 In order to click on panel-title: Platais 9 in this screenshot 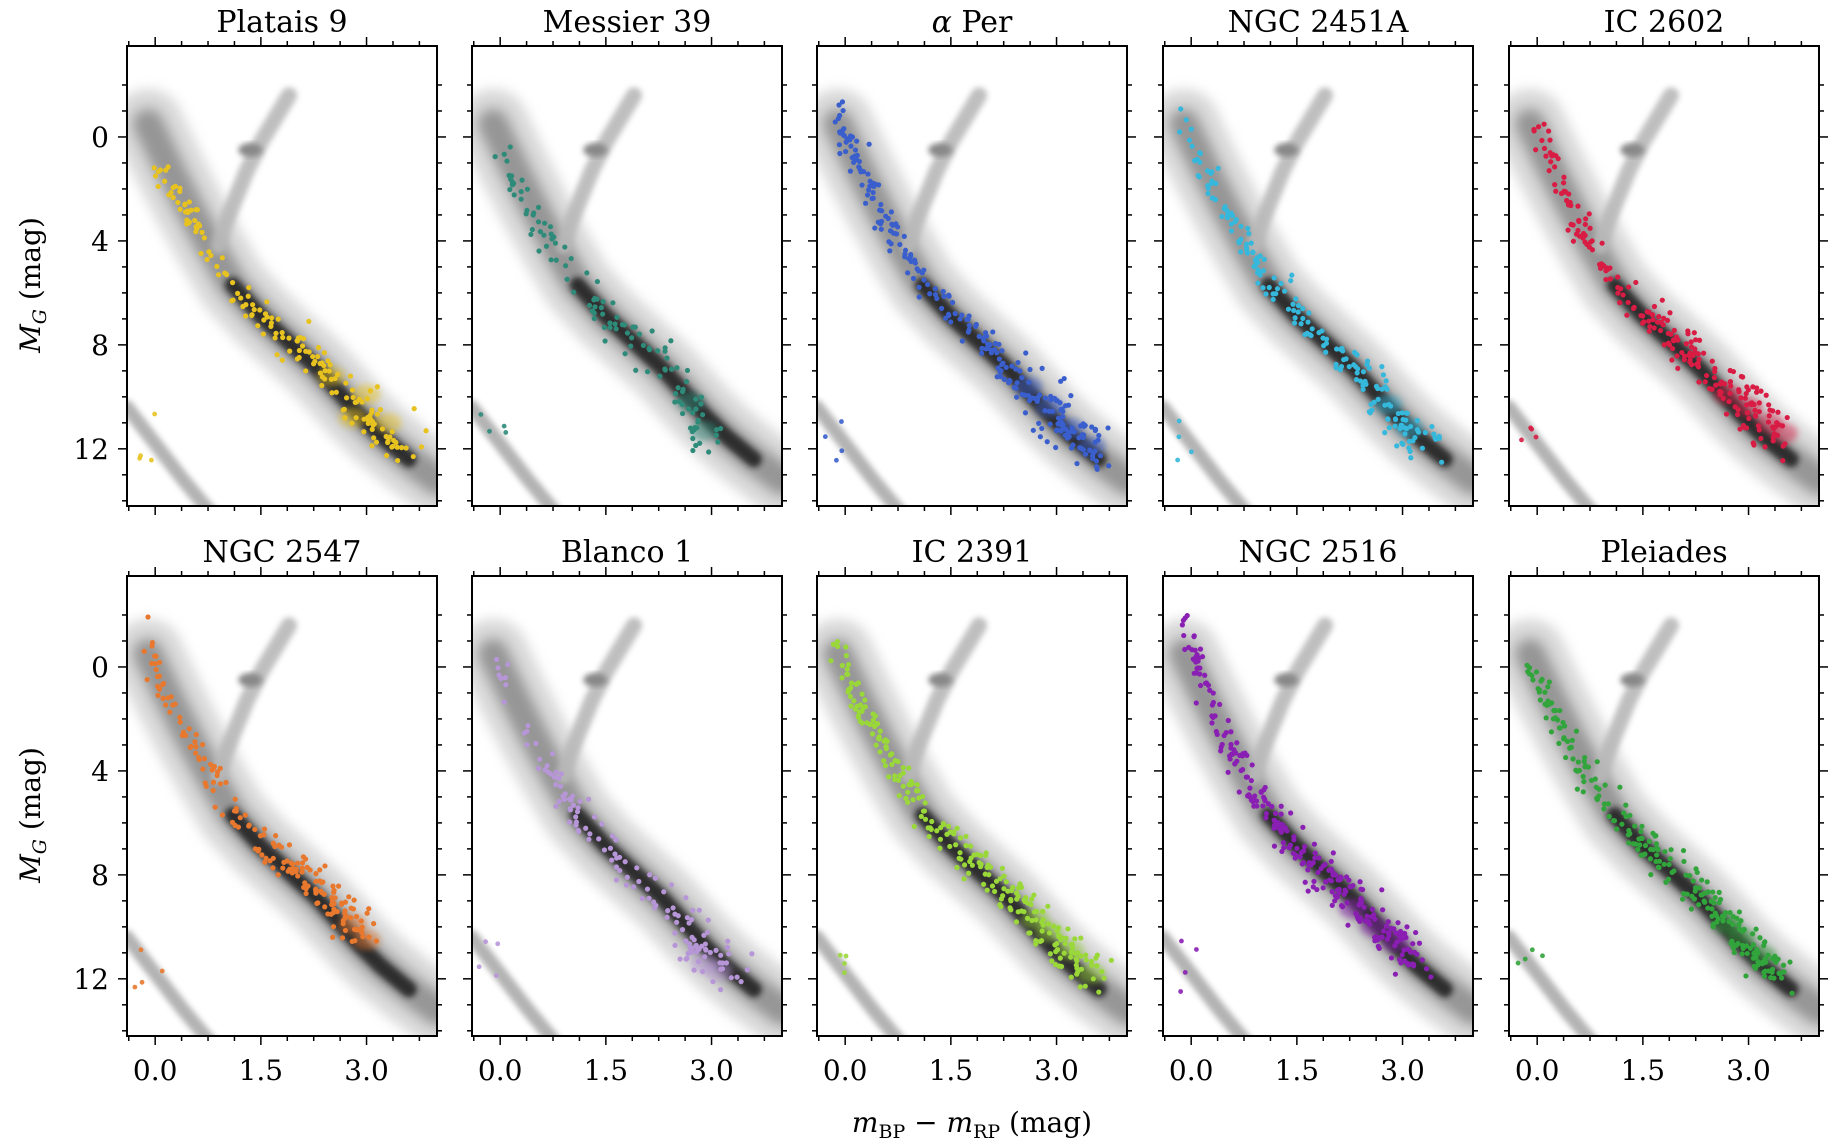, I will do `click(281, 22)`.